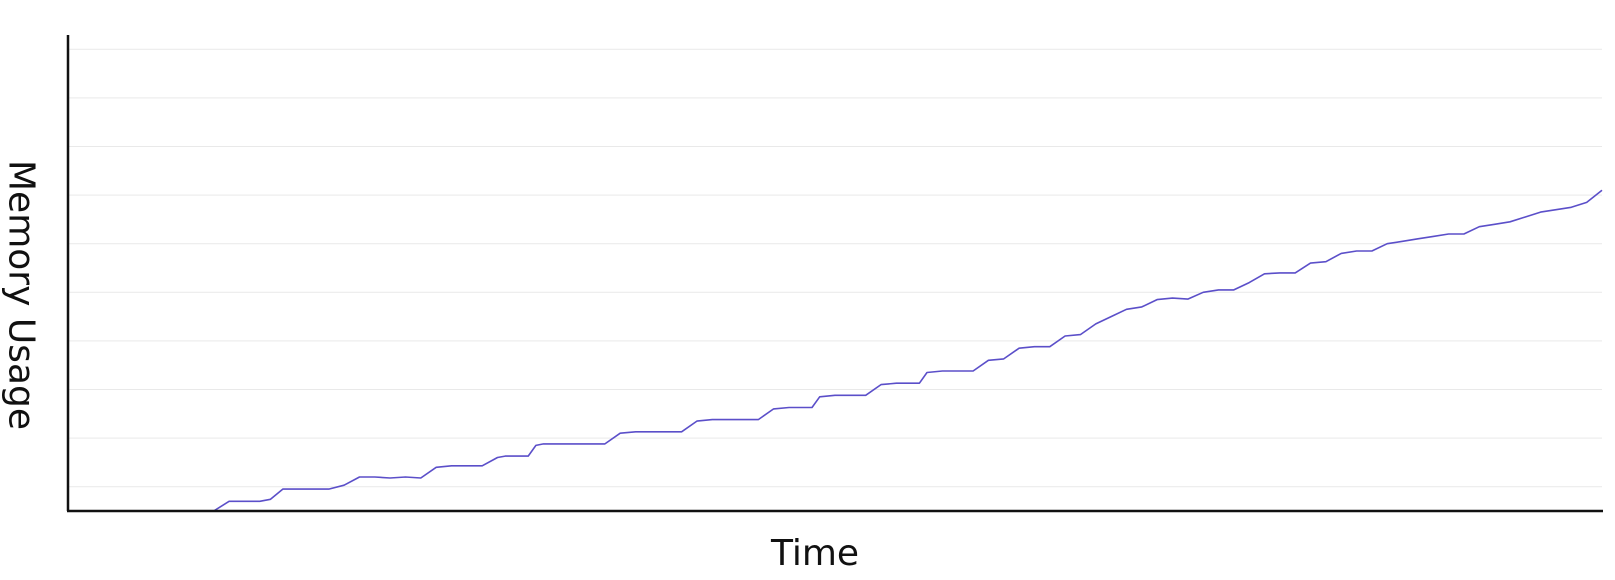  Describe the element at coordinates (814, 553) in the screenshot. I see `x-axis-label: Time` at that location.